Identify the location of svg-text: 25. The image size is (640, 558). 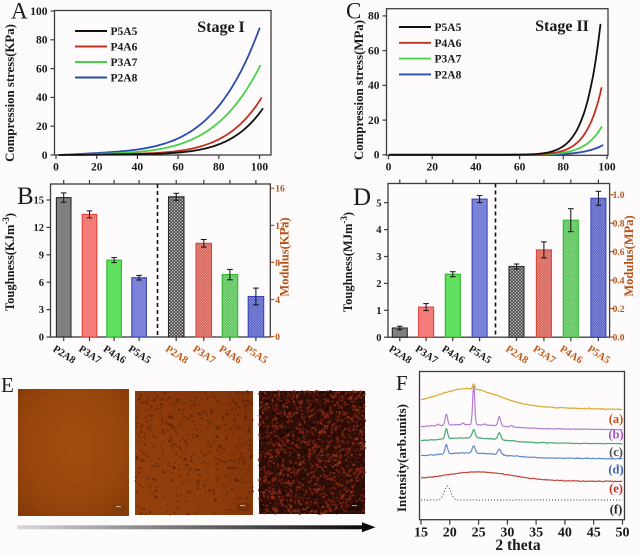
(479, 533).